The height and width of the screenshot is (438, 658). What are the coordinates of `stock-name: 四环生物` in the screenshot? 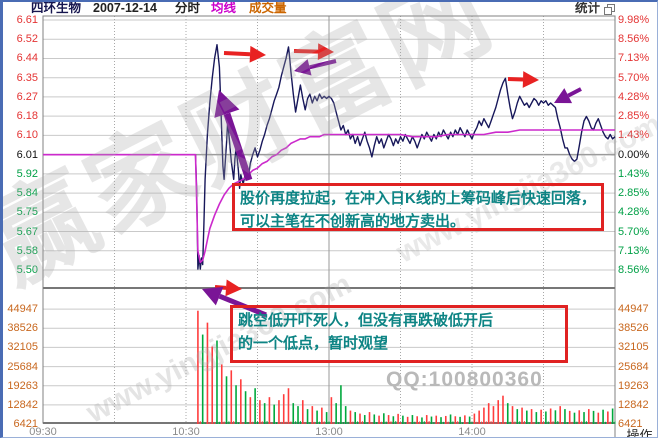 It's located at (56, 8).